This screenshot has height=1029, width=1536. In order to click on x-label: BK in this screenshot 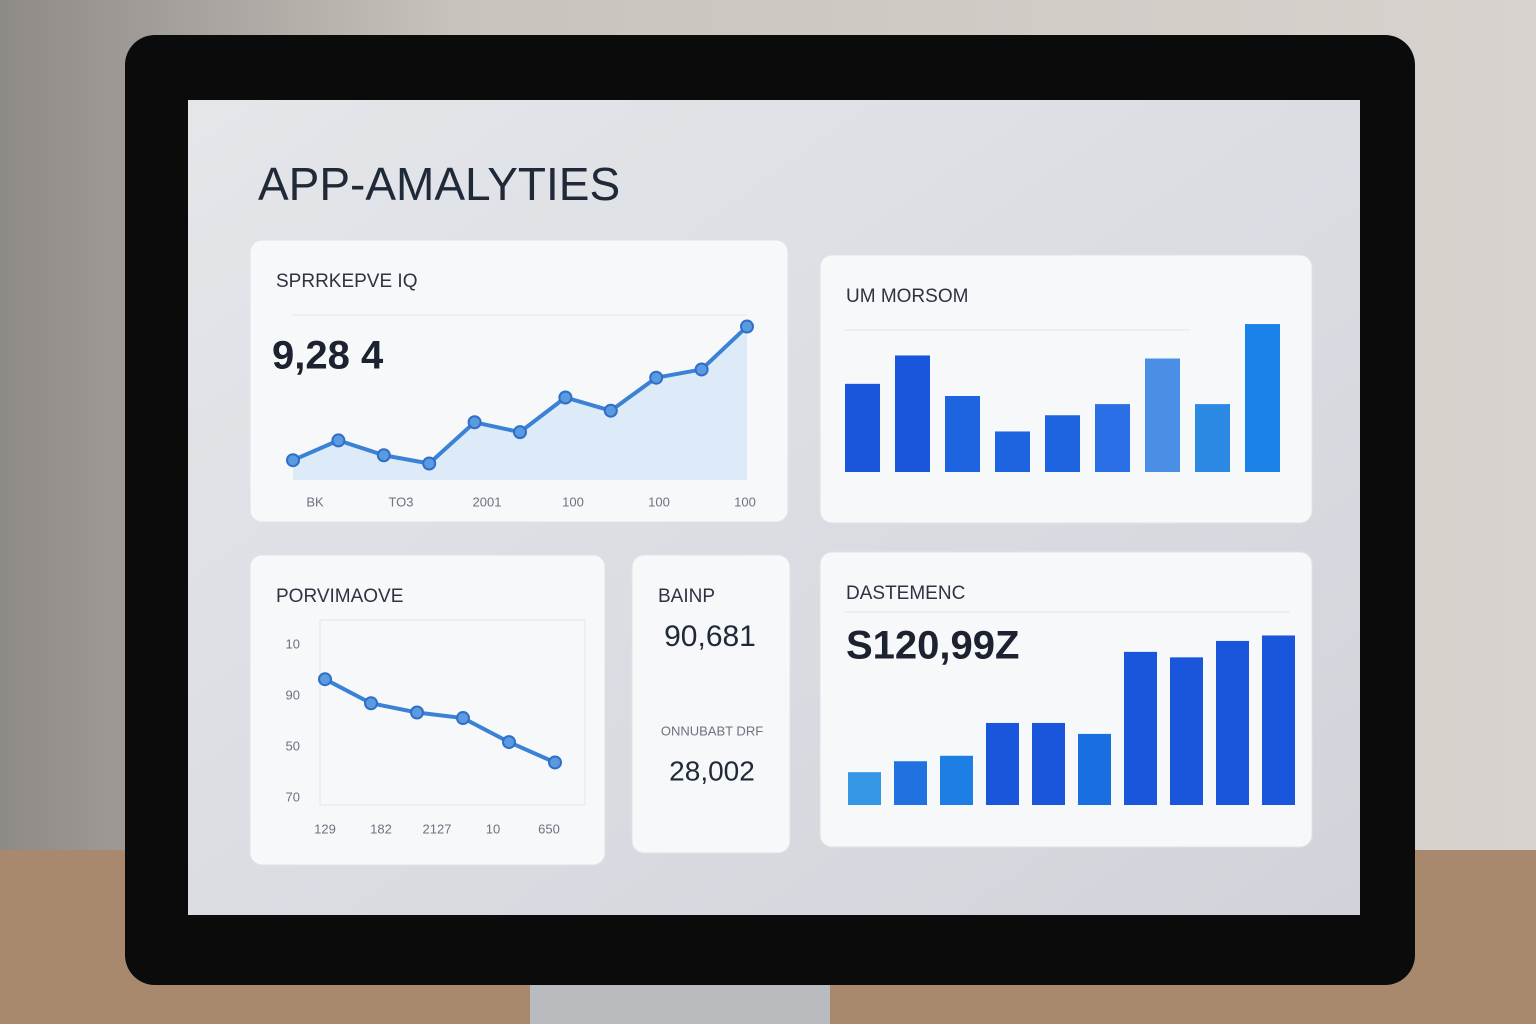, I will do `click(315, 501)`.